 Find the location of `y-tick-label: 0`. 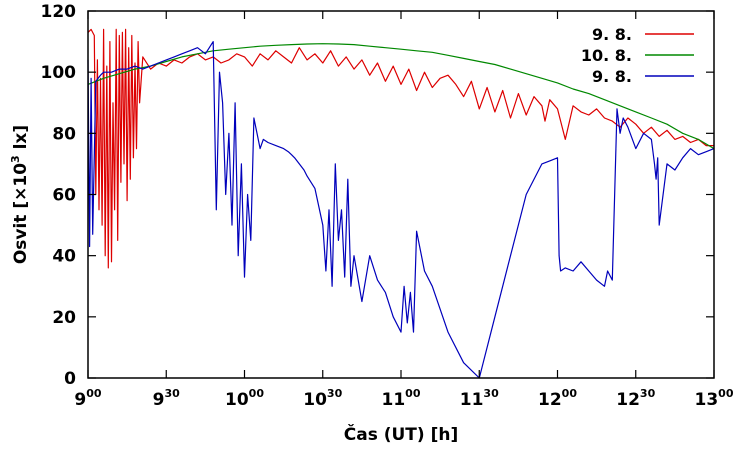

y-tick-label: 0 is located at coordinates (70, 379).